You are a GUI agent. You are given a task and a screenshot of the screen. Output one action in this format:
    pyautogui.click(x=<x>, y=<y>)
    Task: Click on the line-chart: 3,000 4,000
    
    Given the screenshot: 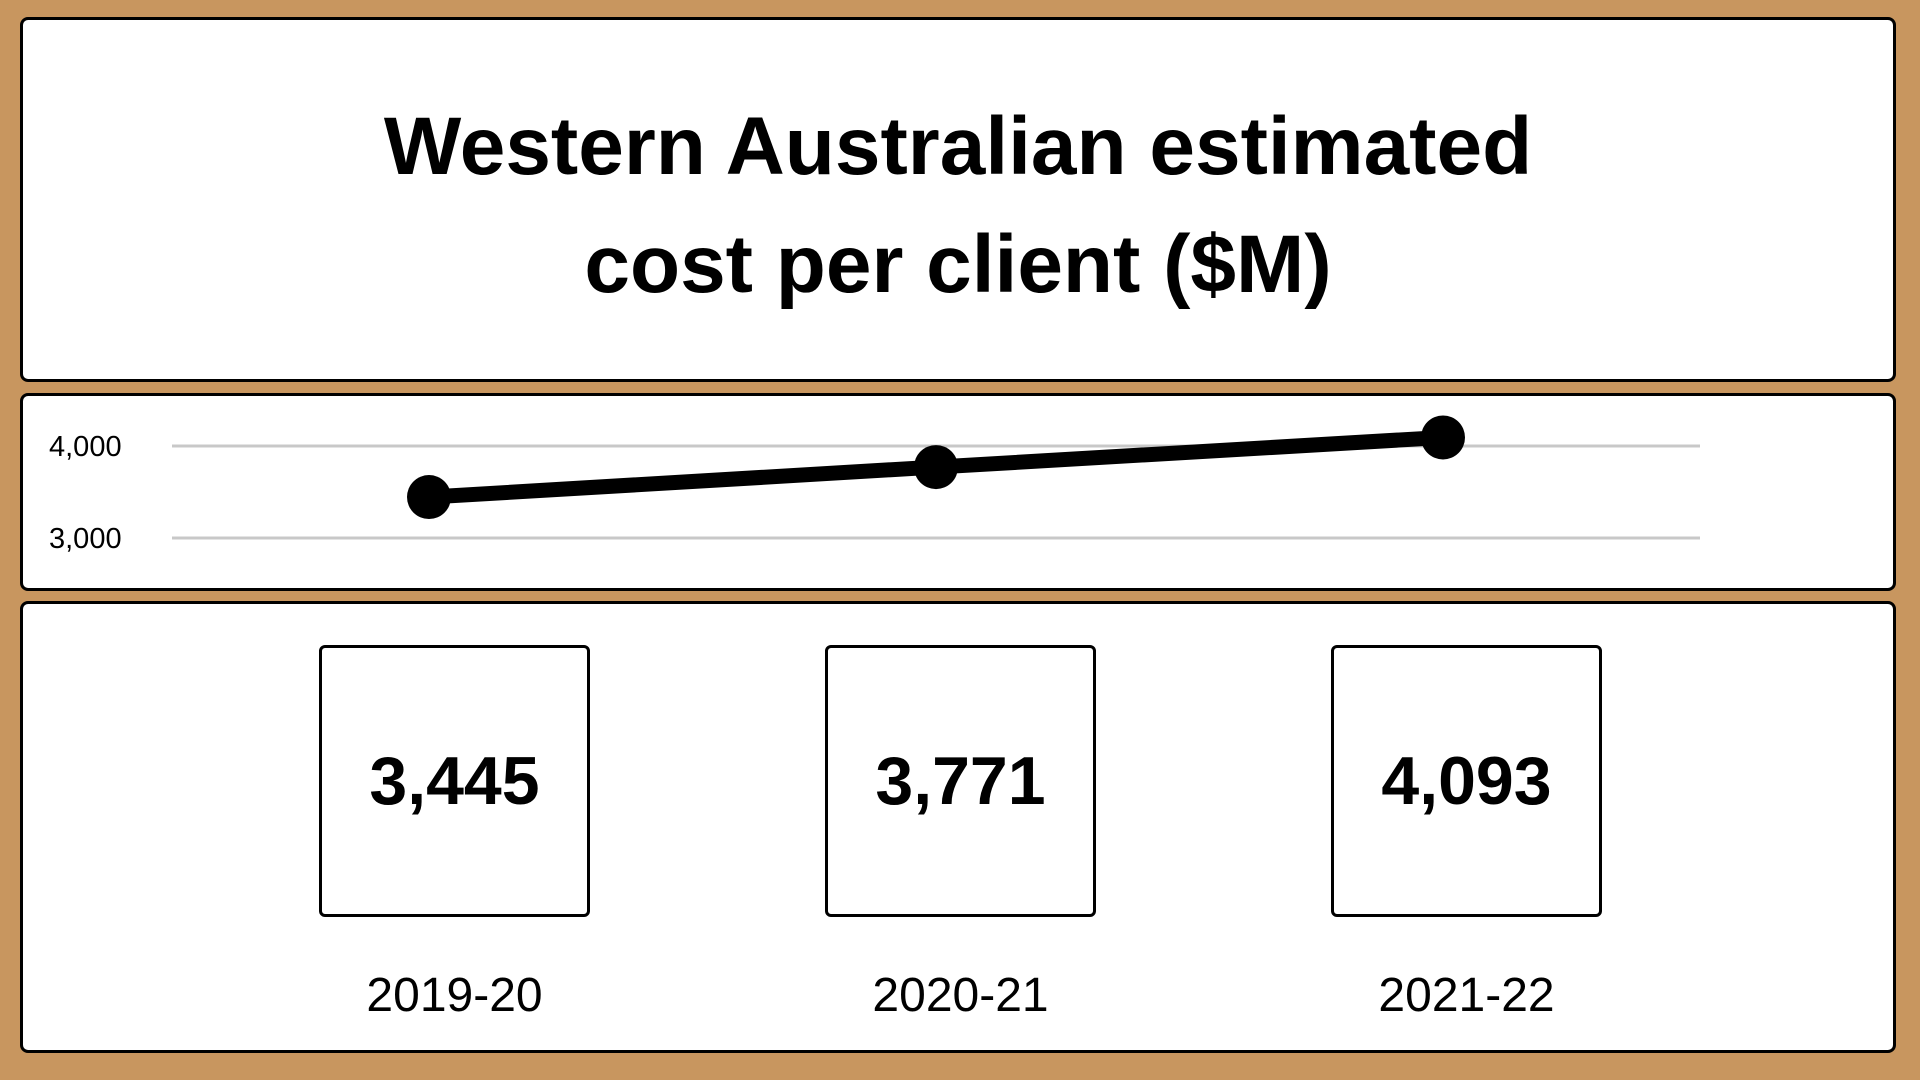 What is the action you would take?
    pyautogui.click(x=874, y=485)
    